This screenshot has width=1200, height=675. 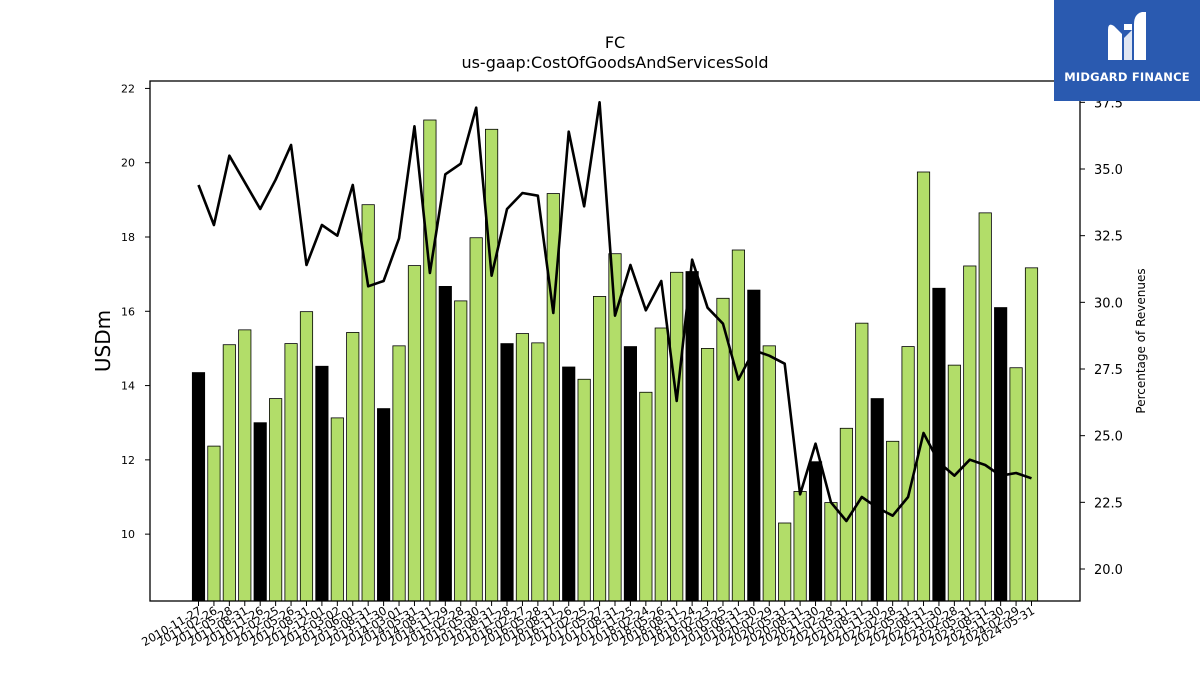 I want to click on y-tick-label: 10, so click(x=128, y=534).